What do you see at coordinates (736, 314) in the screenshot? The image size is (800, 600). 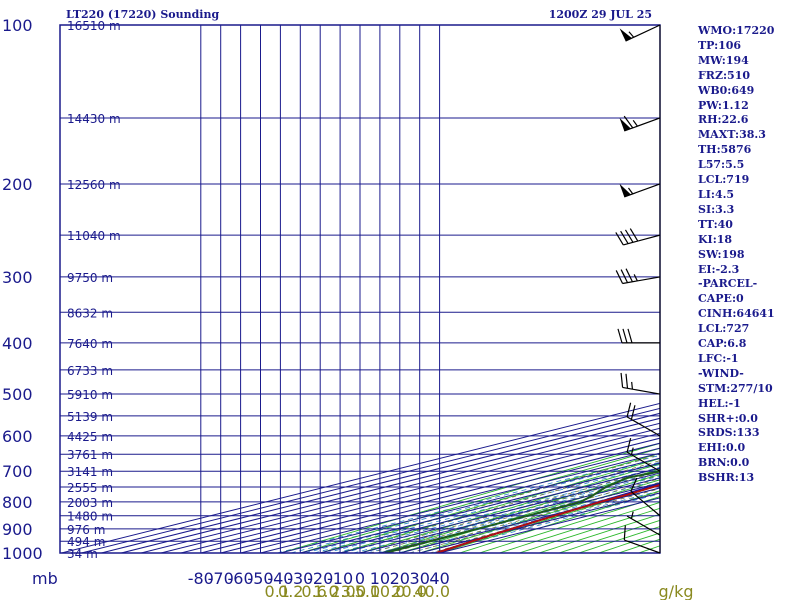 I see `index-item: CINH:64641` at bounding box center [736, 314].